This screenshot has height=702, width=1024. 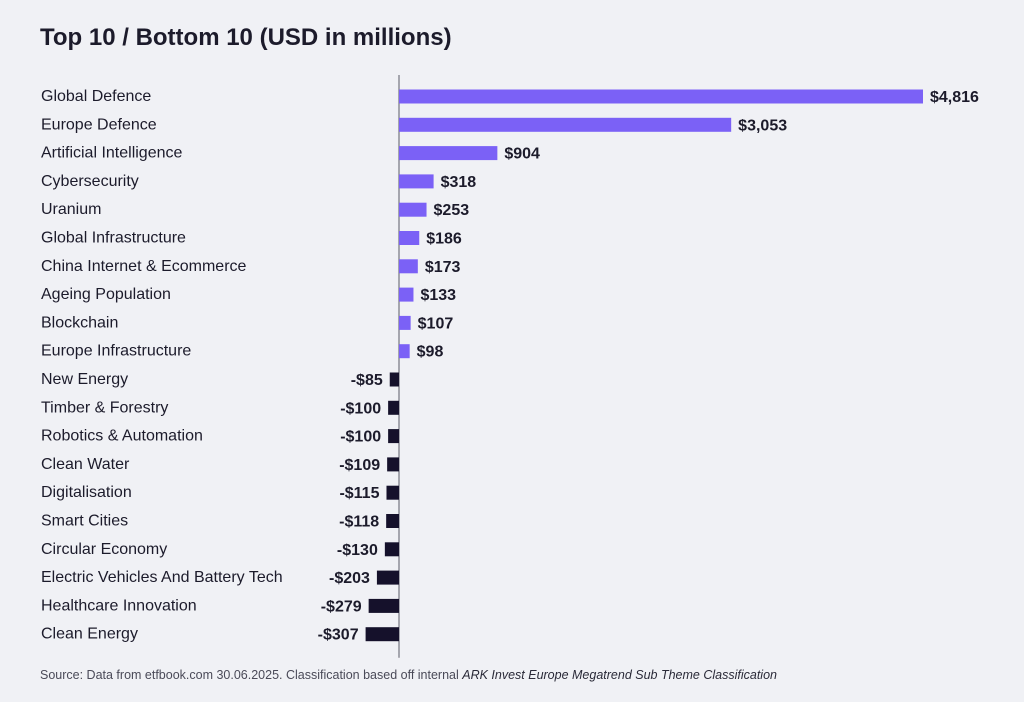 I want to click on value-label: -$118, so click(x=359, y=522).